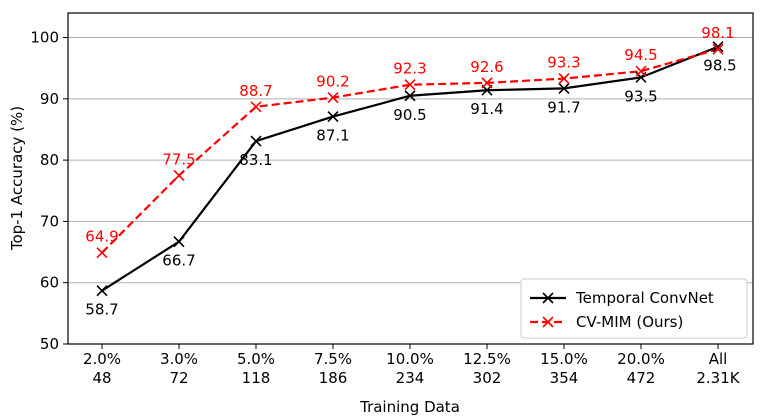 This screenshot has width=764, height=419. What do you see at coordinates (563, 63) in the screenshot?
I see `data-label: 93.3` at bounding box center [563, 63].